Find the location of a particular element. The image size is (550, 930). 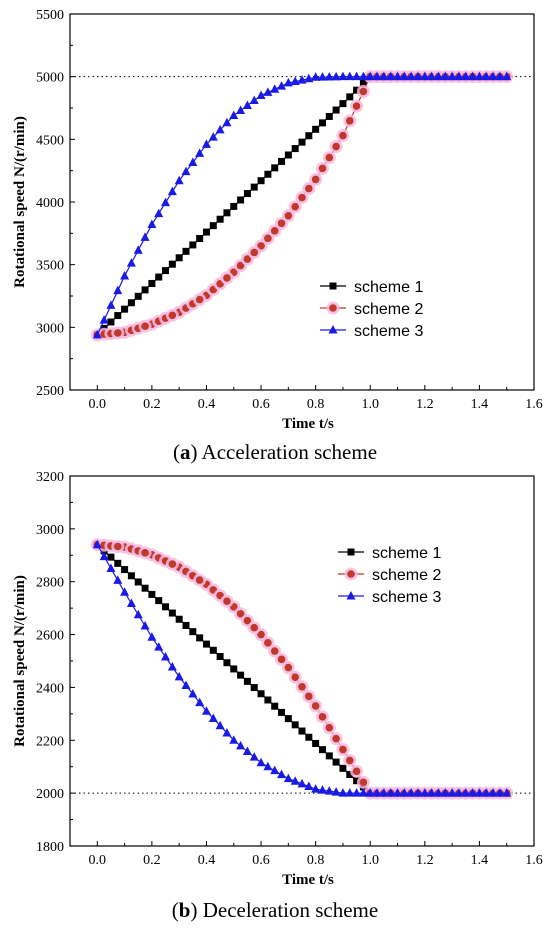

y-tick-label: 1800 is located at coordinates (50, 847).